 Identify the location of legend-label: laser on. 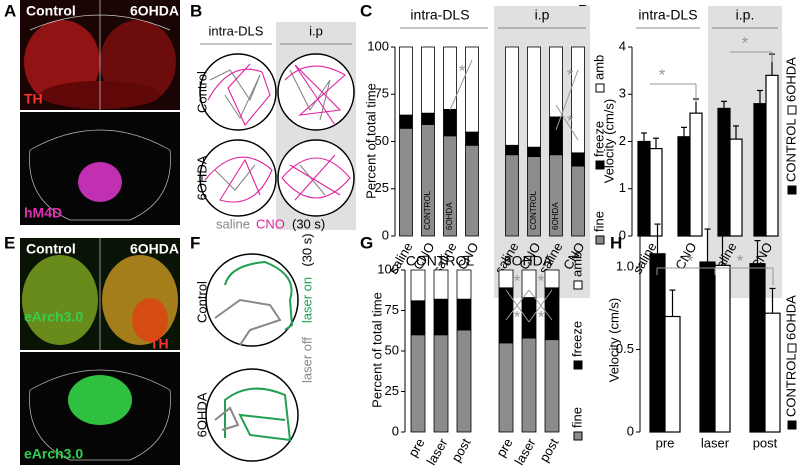
(306, 300).